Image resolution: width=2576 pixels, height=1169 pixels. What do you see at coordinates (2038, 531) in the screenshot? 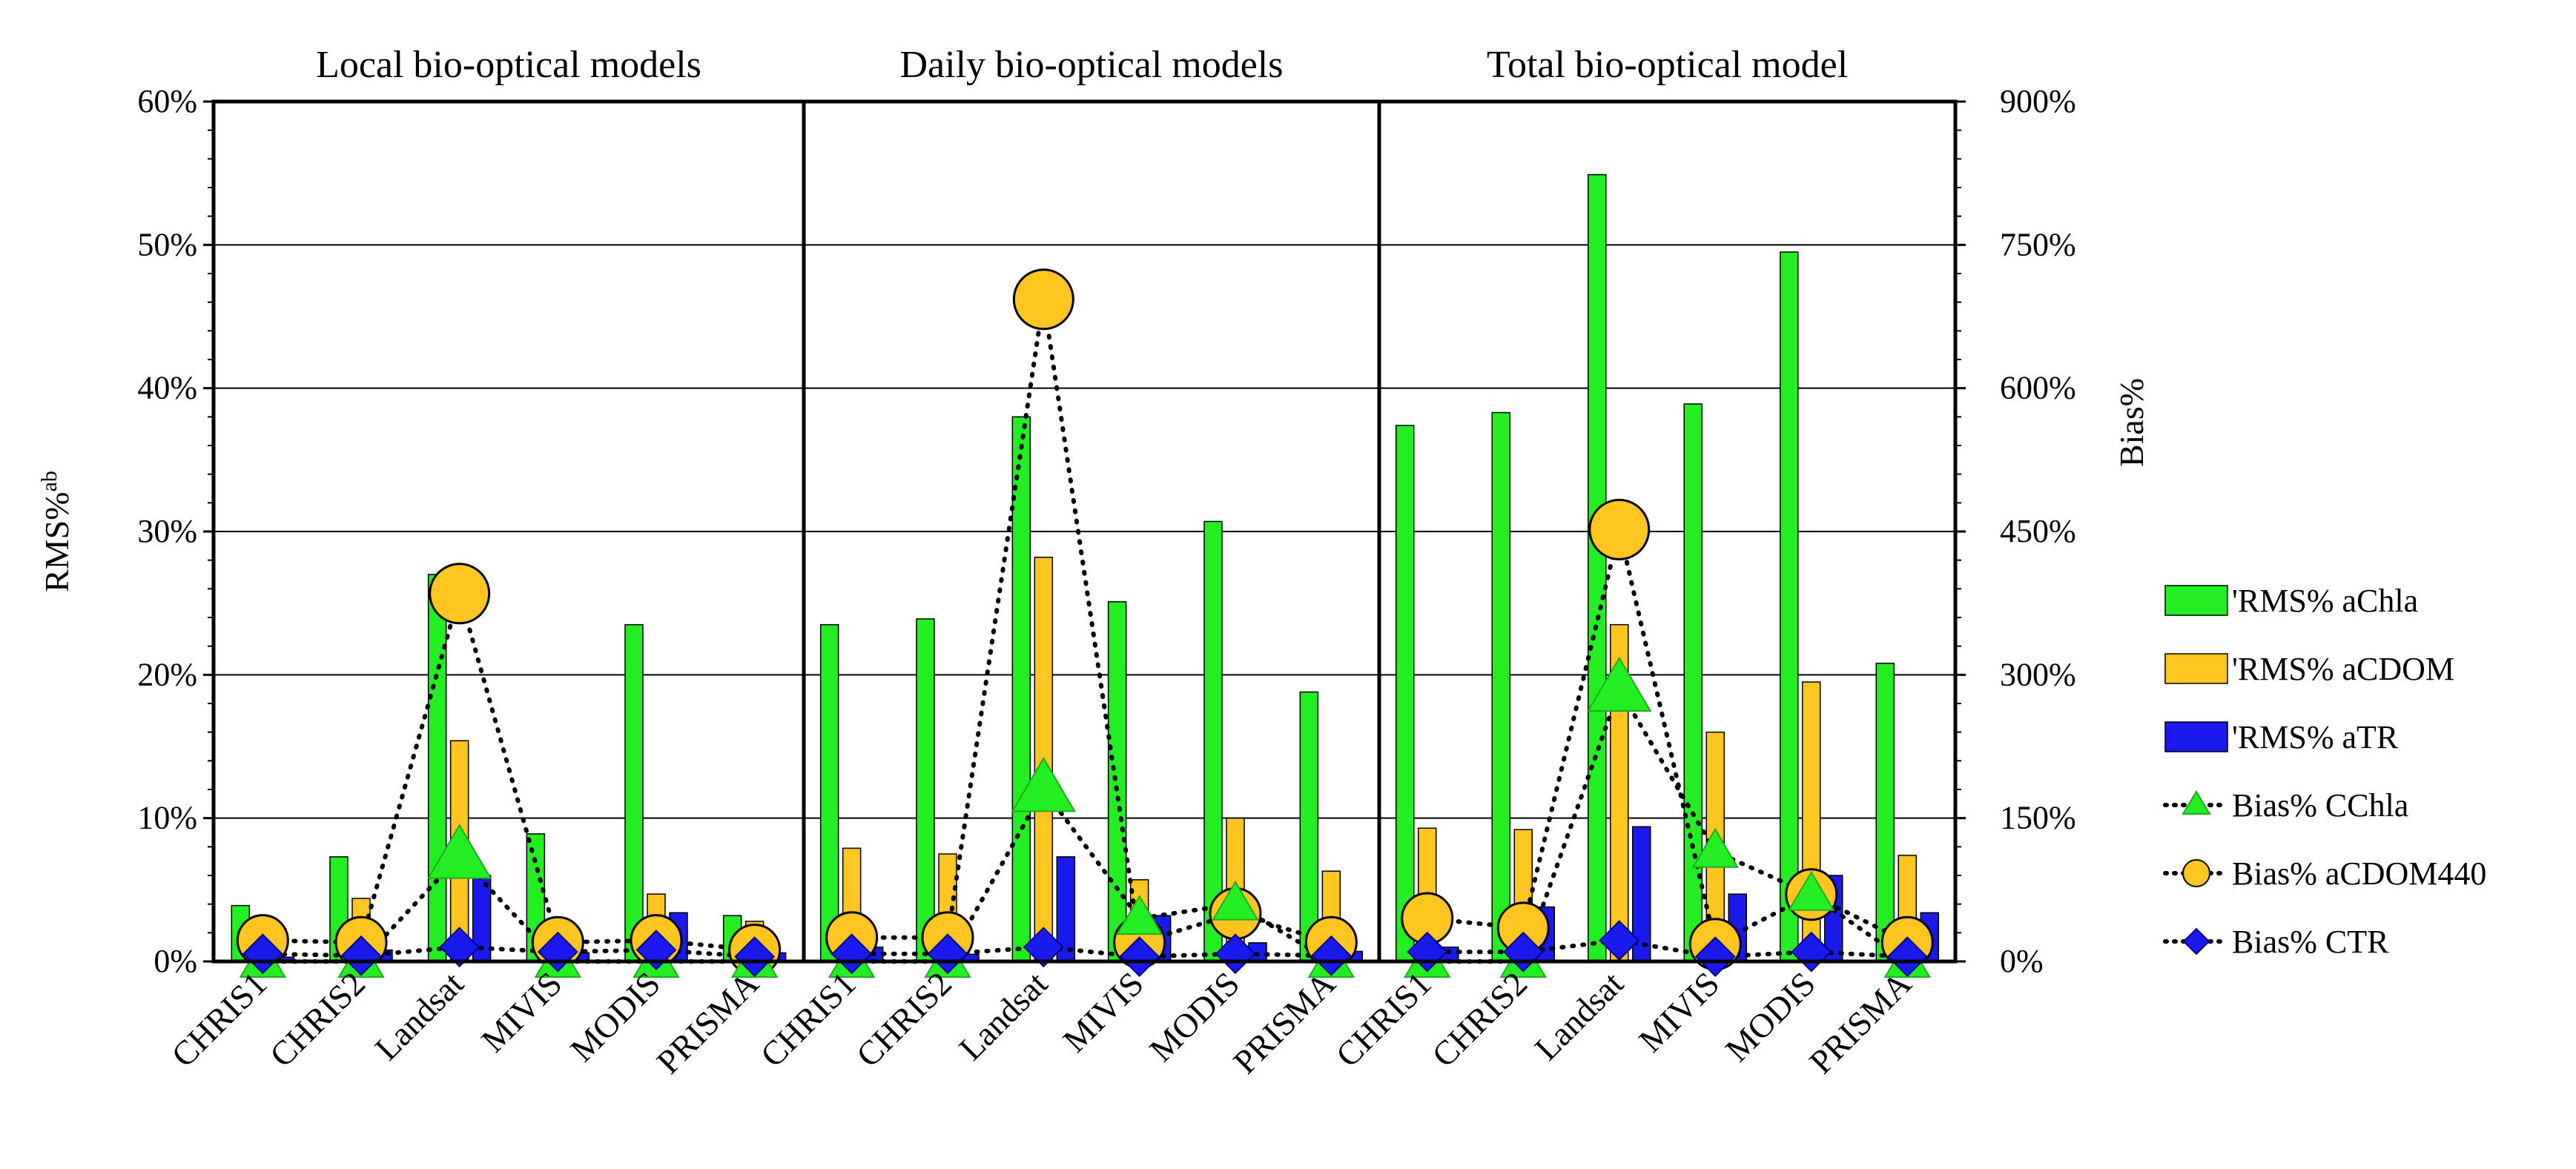
I see `right-axis-tick-label: 450%` at bounding box center [2038, 531].